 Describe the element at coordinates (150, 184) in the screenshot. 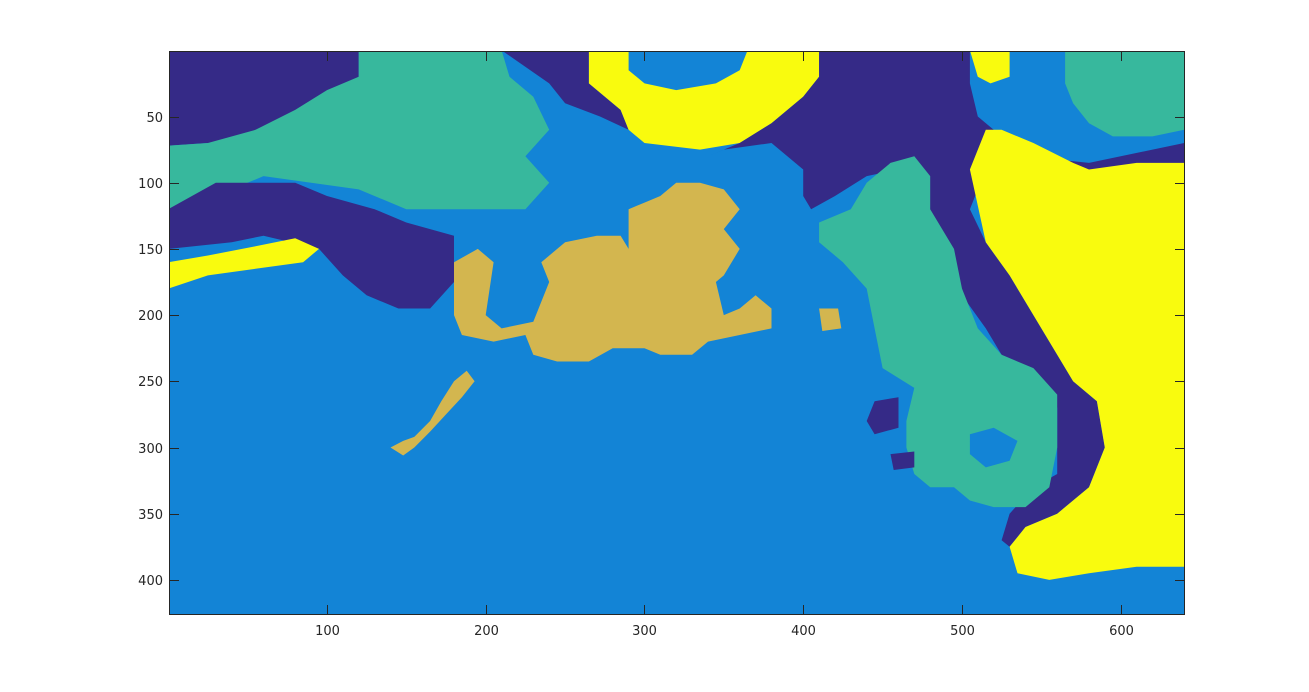

I see `y-tick-label: 100` at that location.